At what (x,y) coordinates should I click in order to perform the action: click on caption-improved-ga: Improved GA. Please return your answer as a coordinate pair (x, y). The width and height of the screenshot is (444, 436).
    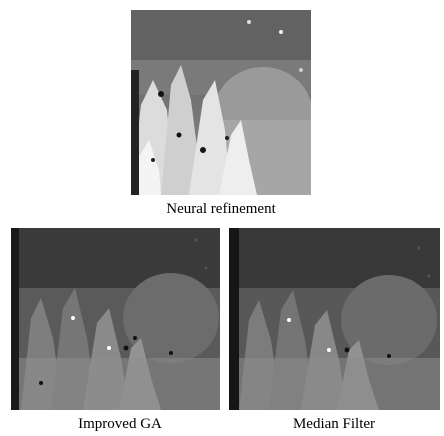
    Looking at the image, I should click on (120, 424).